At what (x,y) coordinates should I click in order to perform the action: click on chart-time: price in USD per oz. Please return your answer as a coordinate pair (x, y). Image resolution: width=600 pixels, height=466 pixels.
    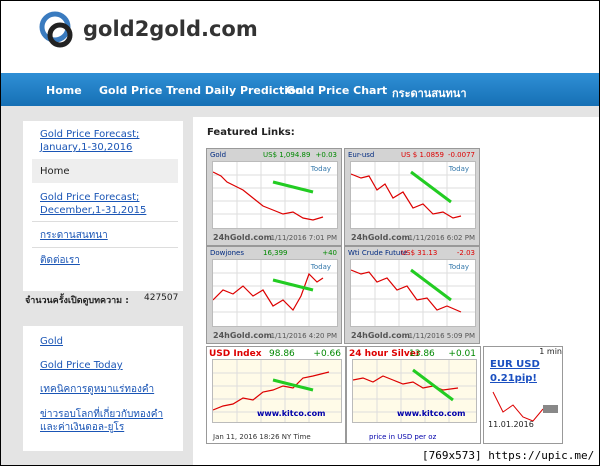
    Looking at the image, I should click on (403, 437).